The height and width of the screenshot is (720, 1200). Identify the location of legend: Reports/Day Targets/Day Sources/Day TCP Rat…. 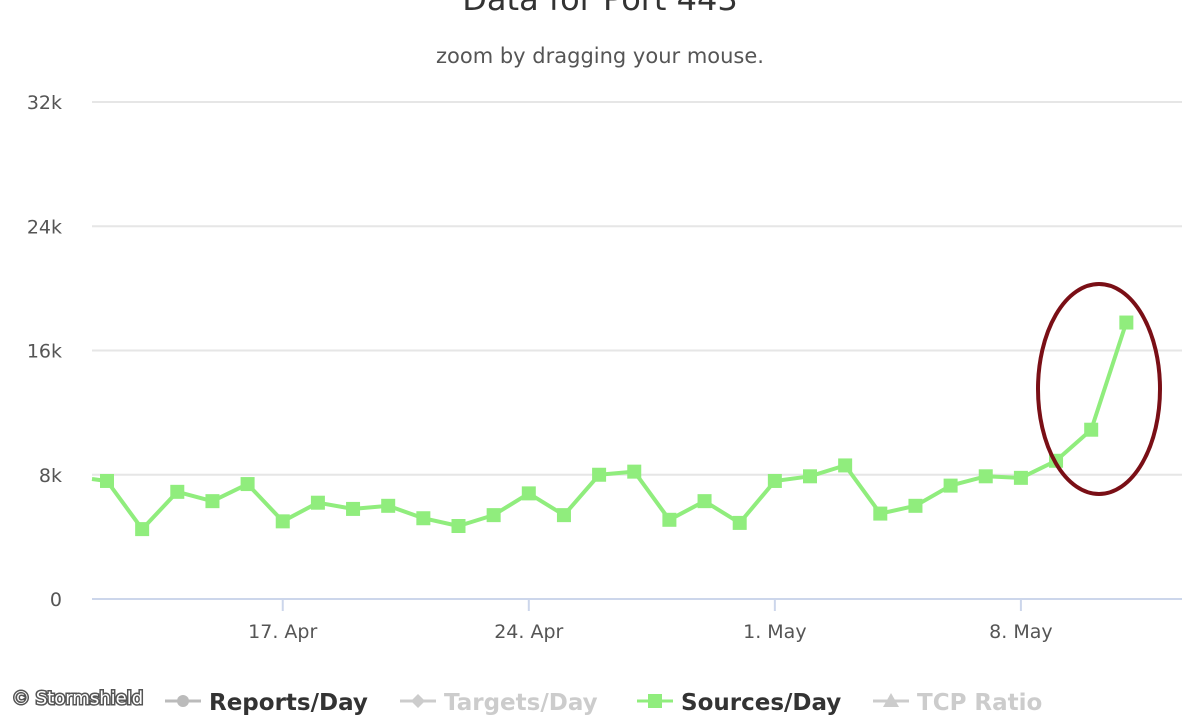
(603, 703).